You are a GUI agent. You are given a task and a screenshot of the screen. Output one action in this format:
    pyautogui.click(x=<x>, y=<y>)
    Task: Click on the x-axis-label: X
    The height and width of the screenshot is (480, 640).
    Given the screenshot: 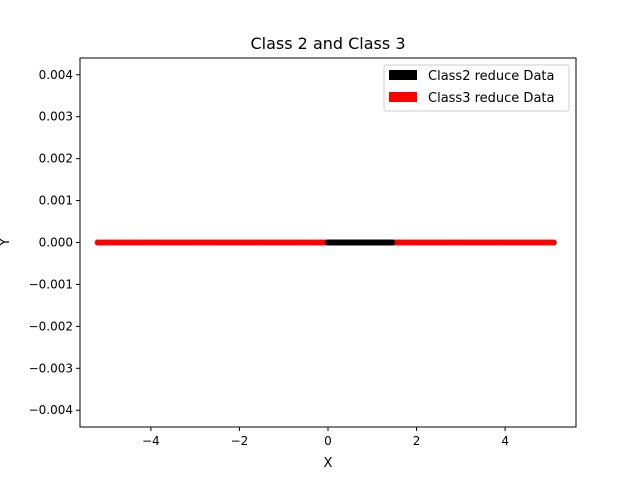 What is the action you would take?
    pyautogui.click(x=328, y=463)
    